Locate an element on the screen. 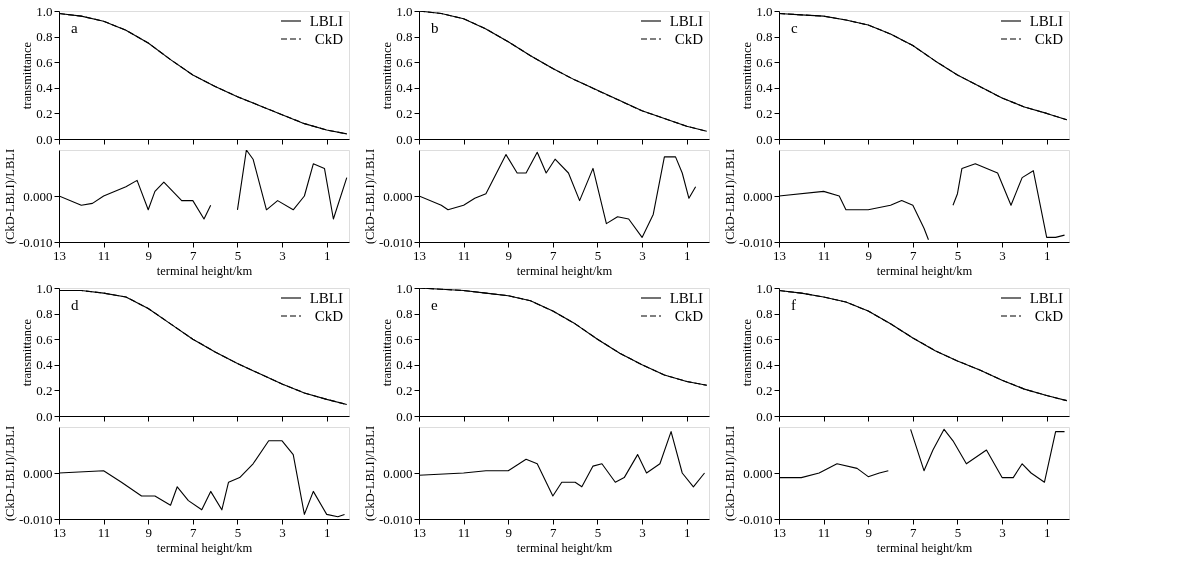  annotation: e is located at coordinates (434, 305).